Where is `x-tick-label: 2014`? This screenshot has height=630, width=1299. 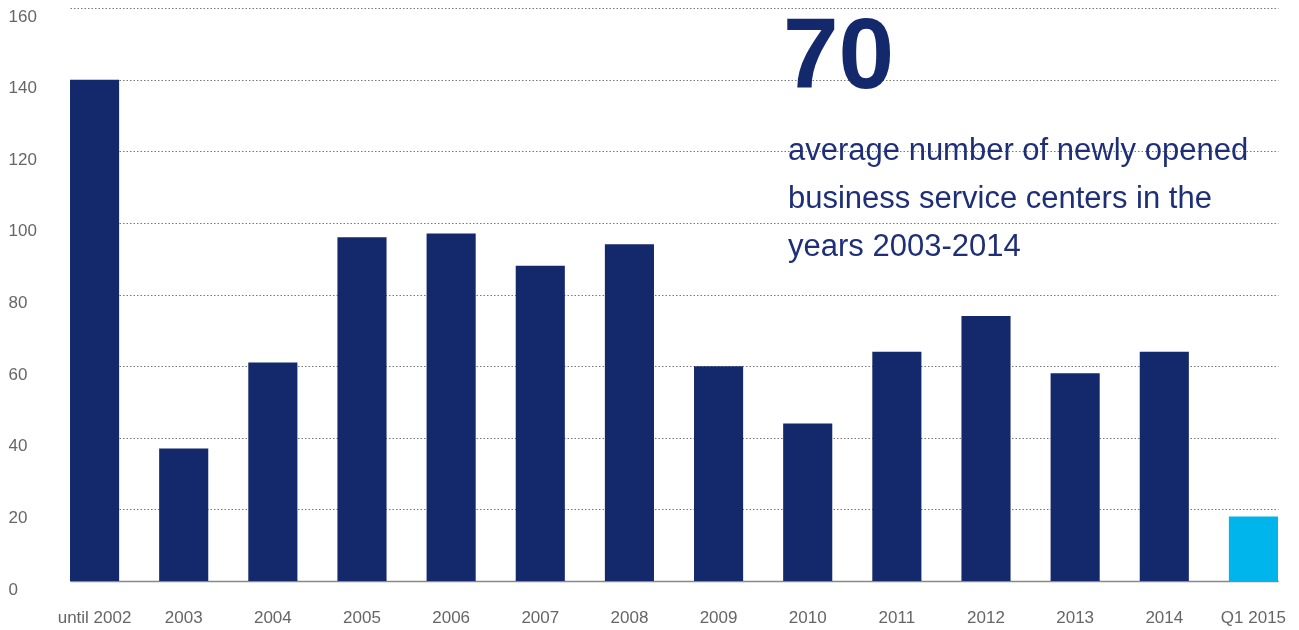
x-tick-label: 2014 is located at coordinates (1164, 617).